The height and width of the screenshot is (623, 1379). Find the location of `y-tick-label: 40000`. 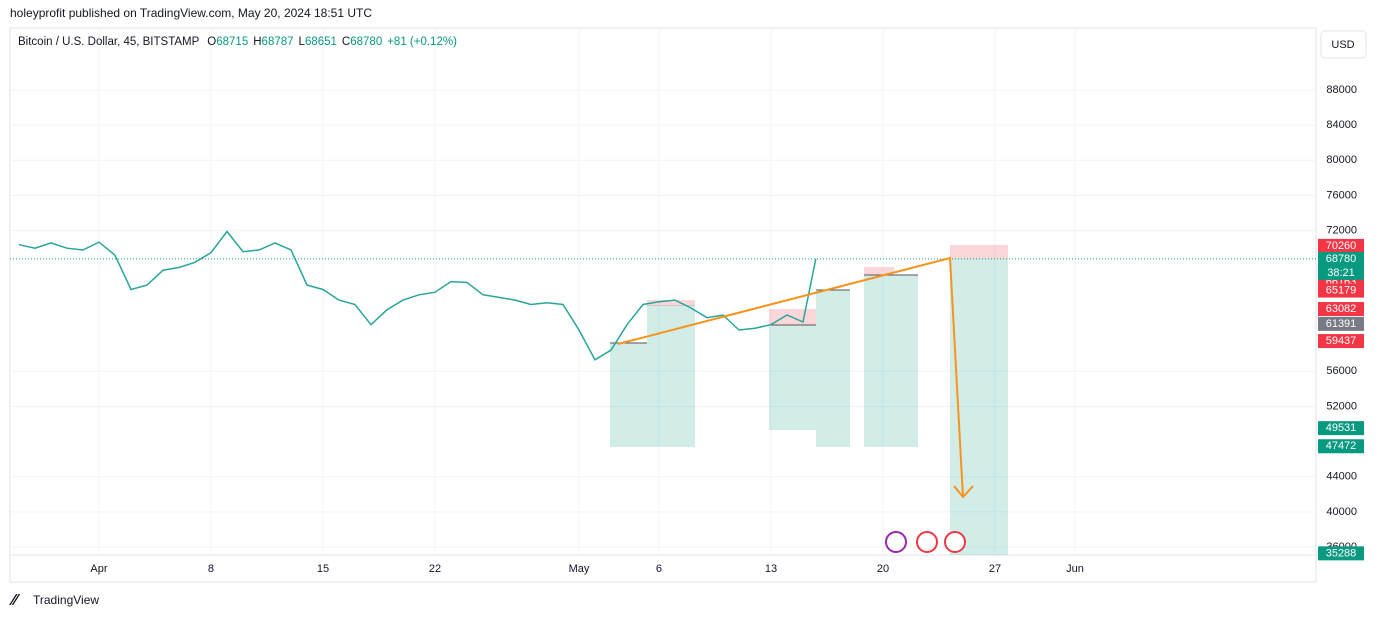

y-tick-label: 40000 is located at coordinates (1341, 512).